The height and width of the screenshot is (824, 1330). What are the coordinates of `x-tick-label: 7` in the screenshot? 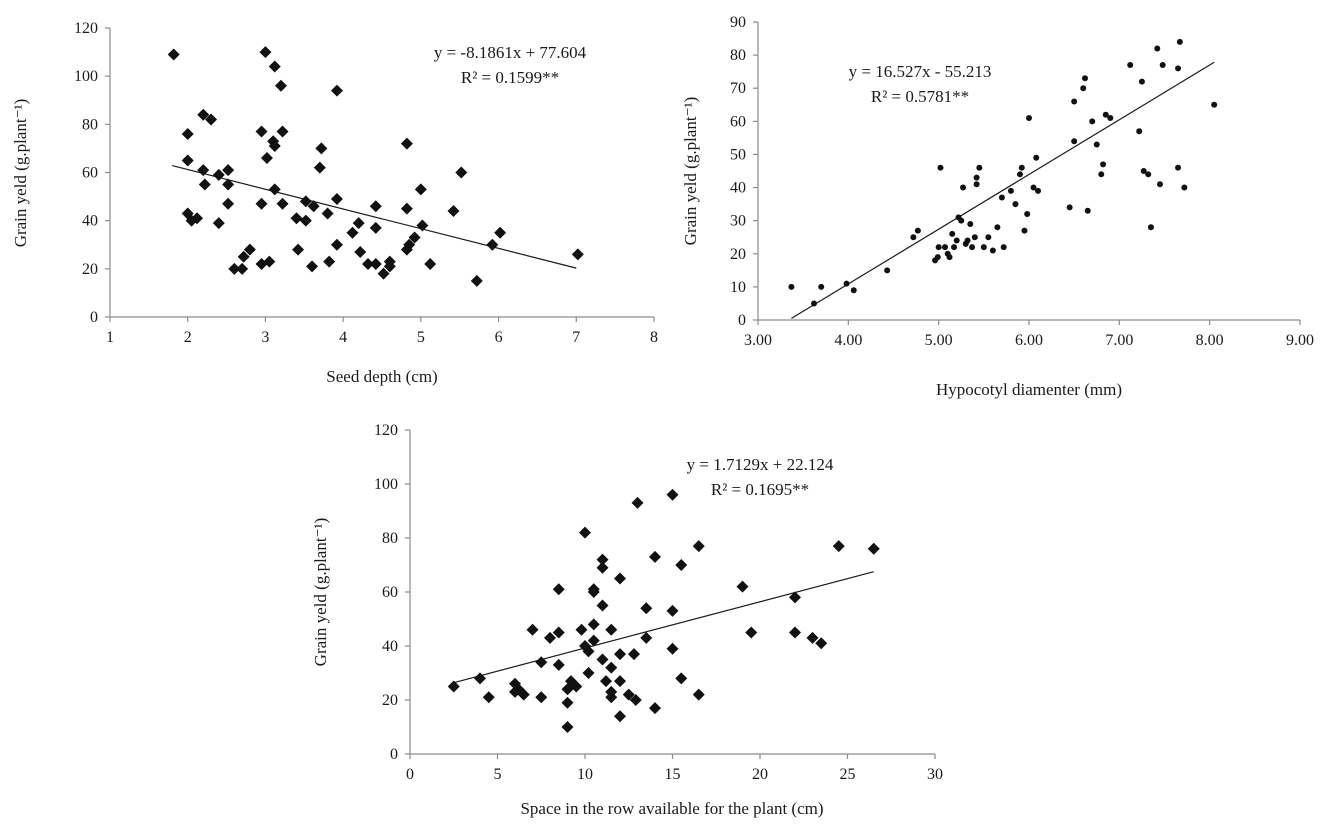 It's located at (576, 337).